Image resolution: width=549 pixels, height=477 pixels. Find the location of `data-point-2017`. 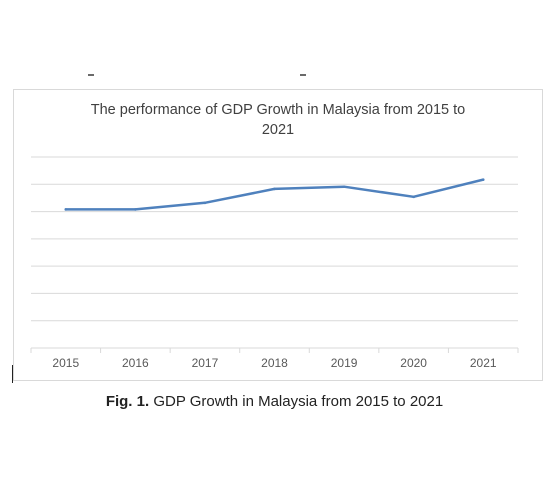

data-point-2017 is located at coordinates (205, 203).